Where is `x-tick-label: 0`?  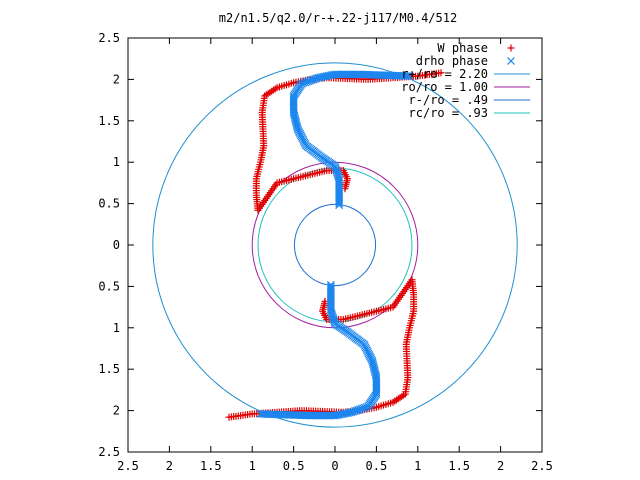 x-tick-label: 0 is located at coordinates (334, 466).